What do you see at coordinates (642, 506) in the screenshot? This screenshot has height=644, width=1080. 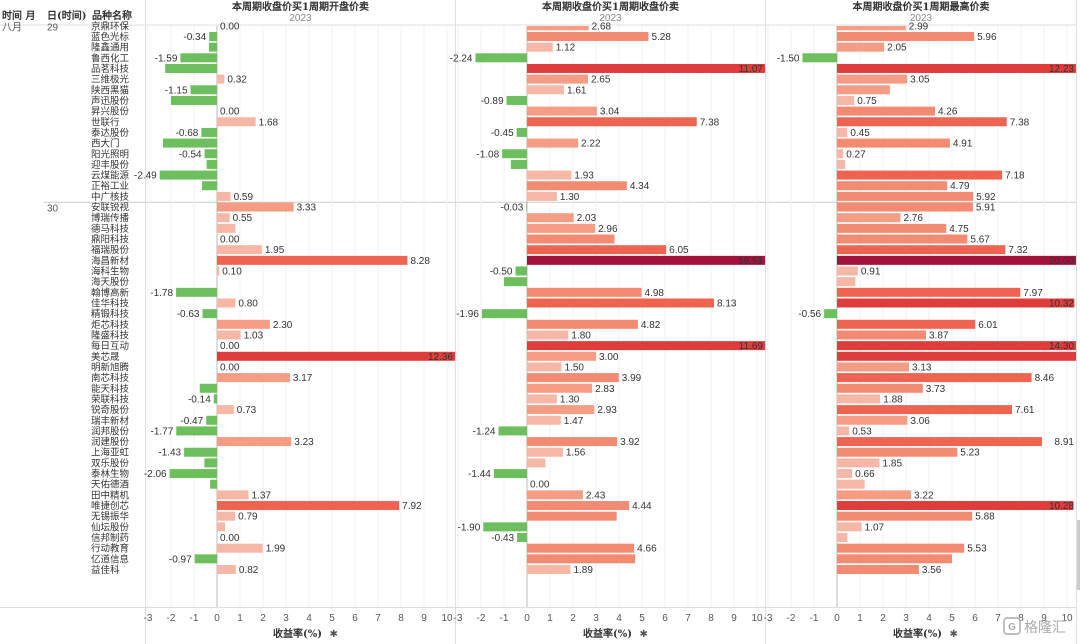 I see `data-label: 4.44` at bounding box center [642, 506].